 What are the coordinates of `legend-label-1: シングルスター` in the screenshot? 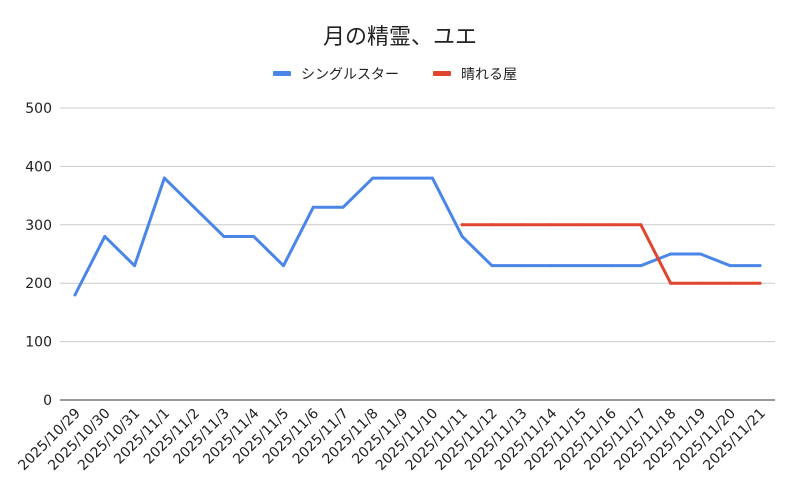 It's located at (350, 75).